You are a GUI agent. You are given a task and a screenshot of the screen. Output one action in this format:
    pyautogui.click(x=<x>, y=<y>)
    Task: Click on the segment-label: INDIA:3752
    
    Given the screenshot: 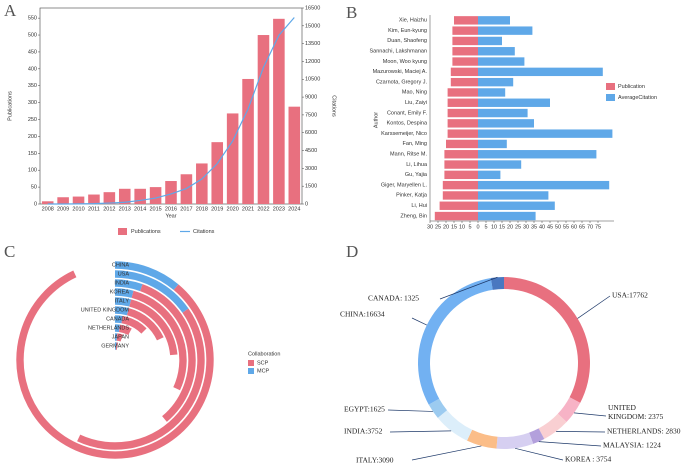 What is the action you would take?
    pyautogui.click(x=363, y=431)
    